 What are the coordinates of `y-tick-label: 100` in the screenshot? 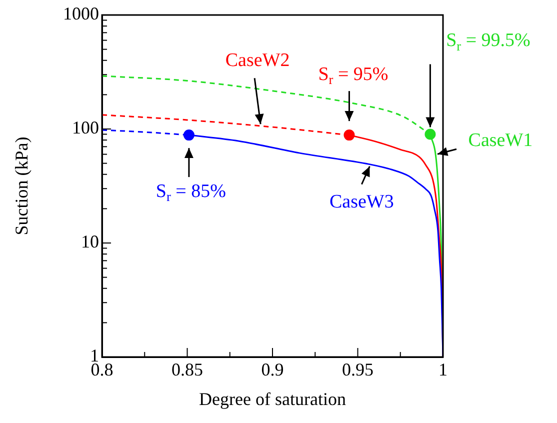 It's located at (85, 128).